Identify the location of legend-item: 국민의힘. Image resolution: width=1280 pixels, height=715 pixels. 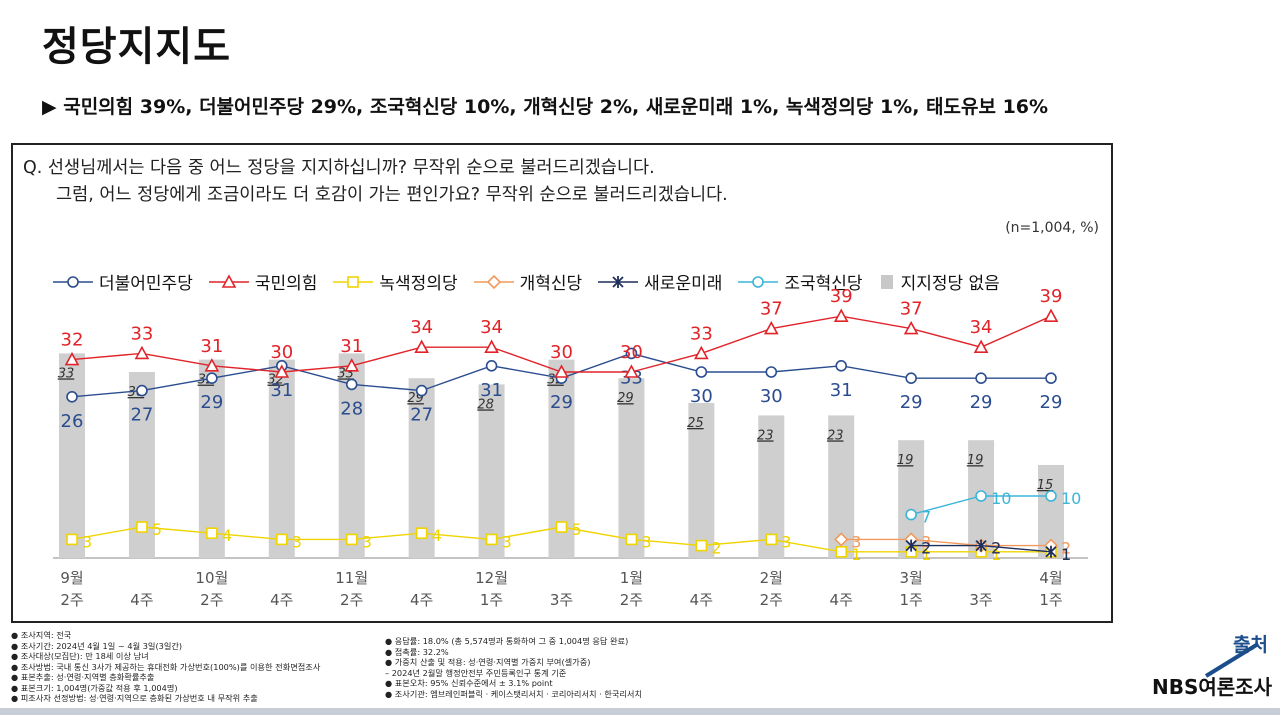
(262, 281).